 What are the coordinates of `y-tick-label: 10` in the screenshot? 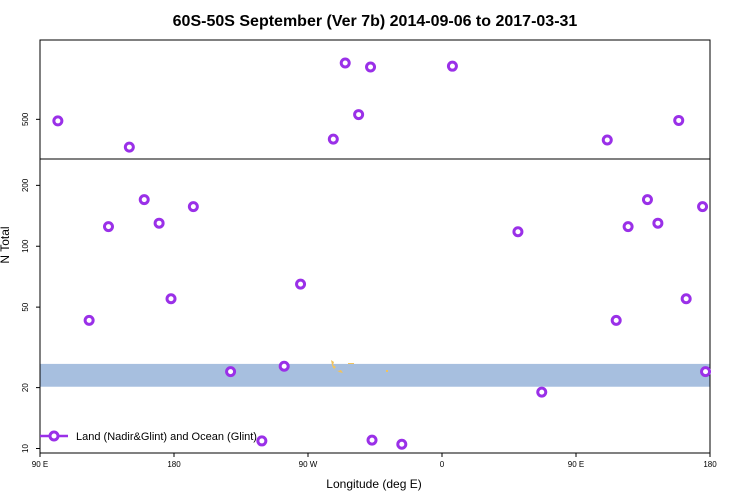 It's located at (25, 447).